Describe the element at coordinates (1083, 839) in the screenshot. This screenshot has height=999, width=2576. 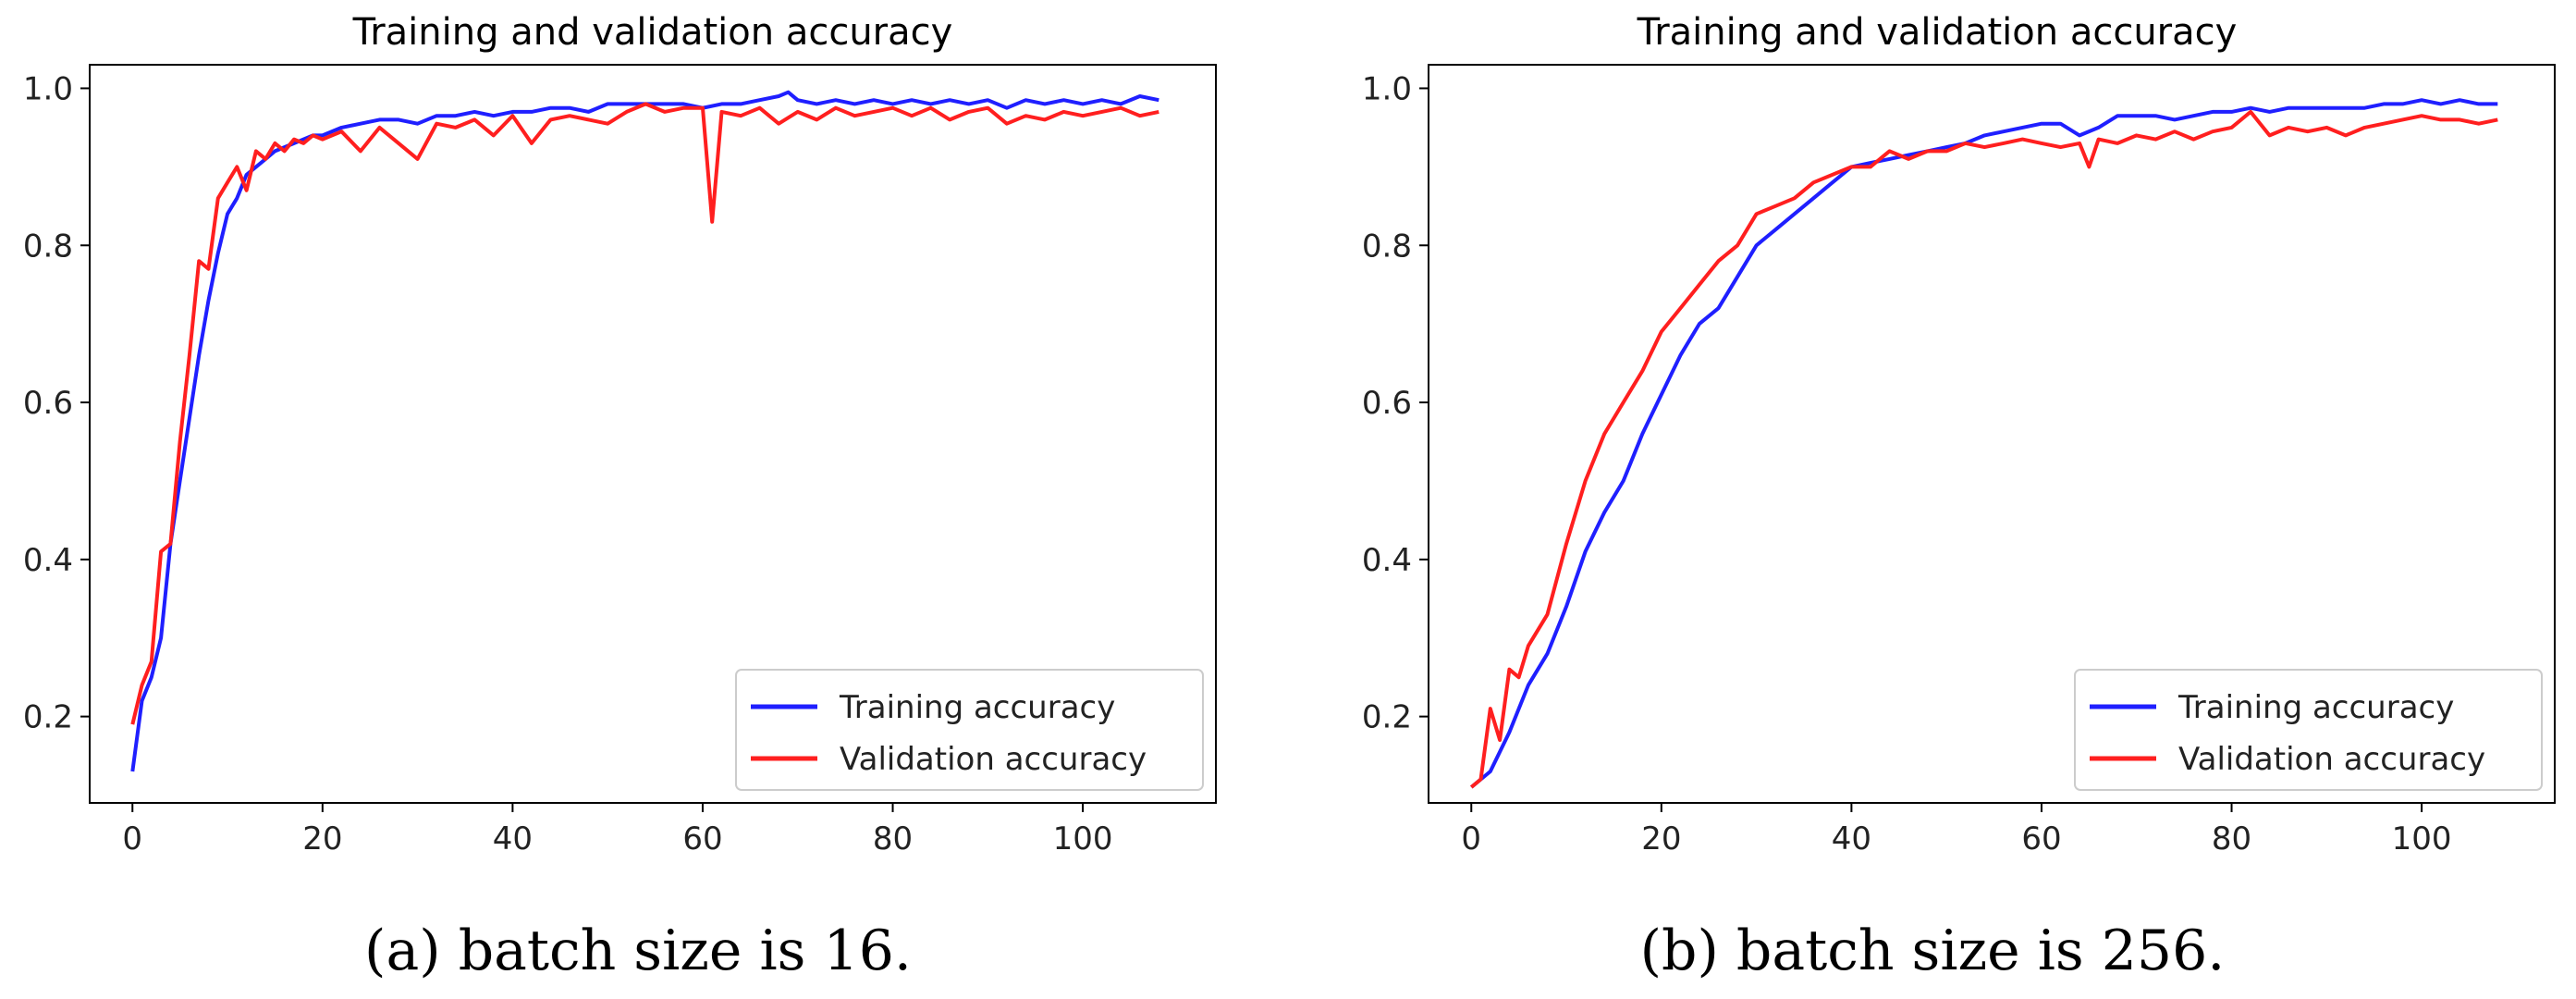
I see `chart-a-x-tick-label: 100` at that location.